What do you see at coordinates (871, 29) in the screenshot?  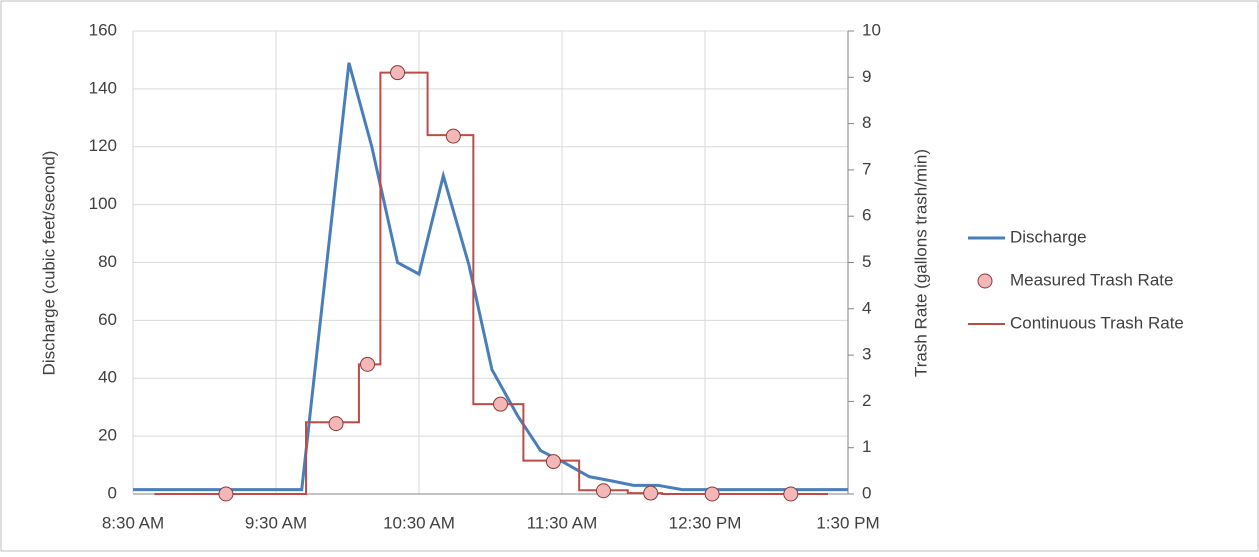 I see `y2-tick-label: 10` at bounding box center [871, 29].